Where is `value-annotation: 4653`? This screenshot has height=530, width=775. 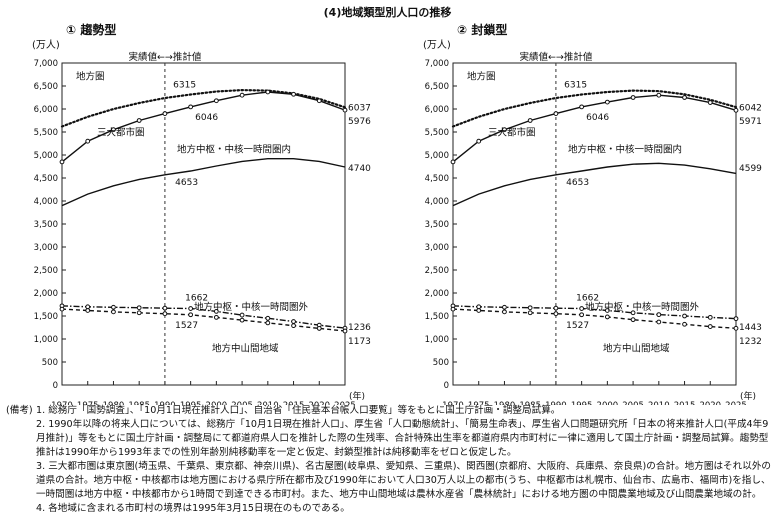
value-annotation: 4653 is located at coordinates (186, 183).